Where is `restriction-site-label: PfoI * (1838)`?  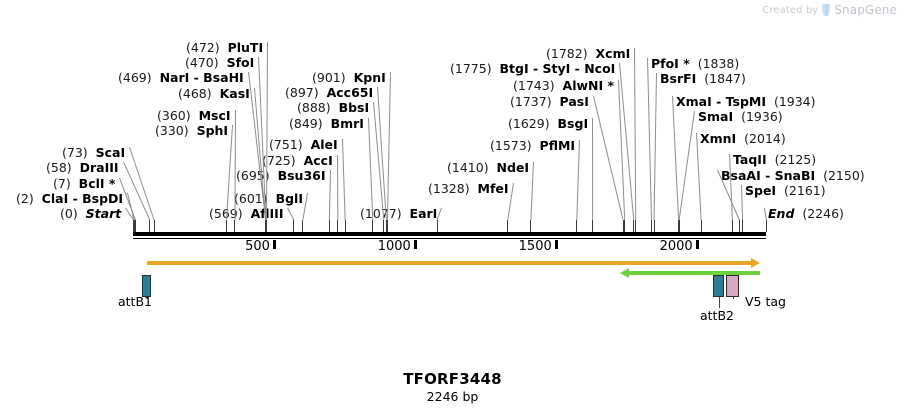 restriction-site-label: PfoI * (1838) is located at coordinates (695, 63).